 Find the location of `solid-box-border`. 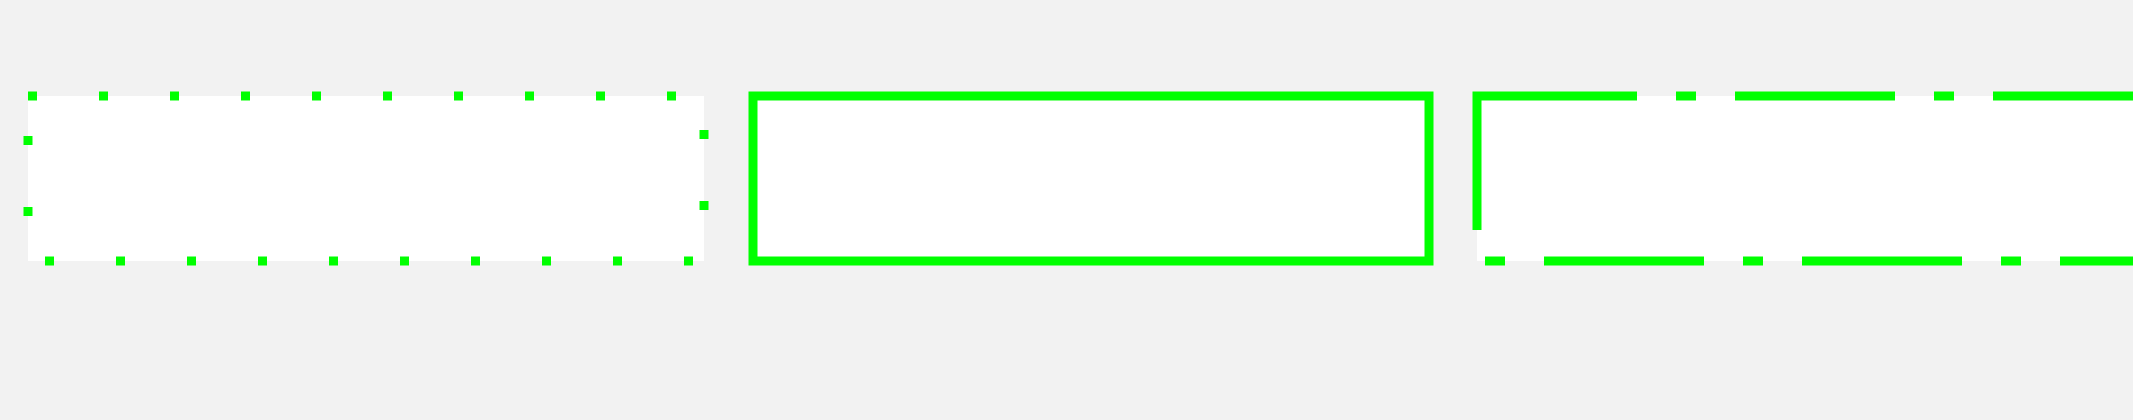

solid-box-border is located at coordinates (1091, 178).